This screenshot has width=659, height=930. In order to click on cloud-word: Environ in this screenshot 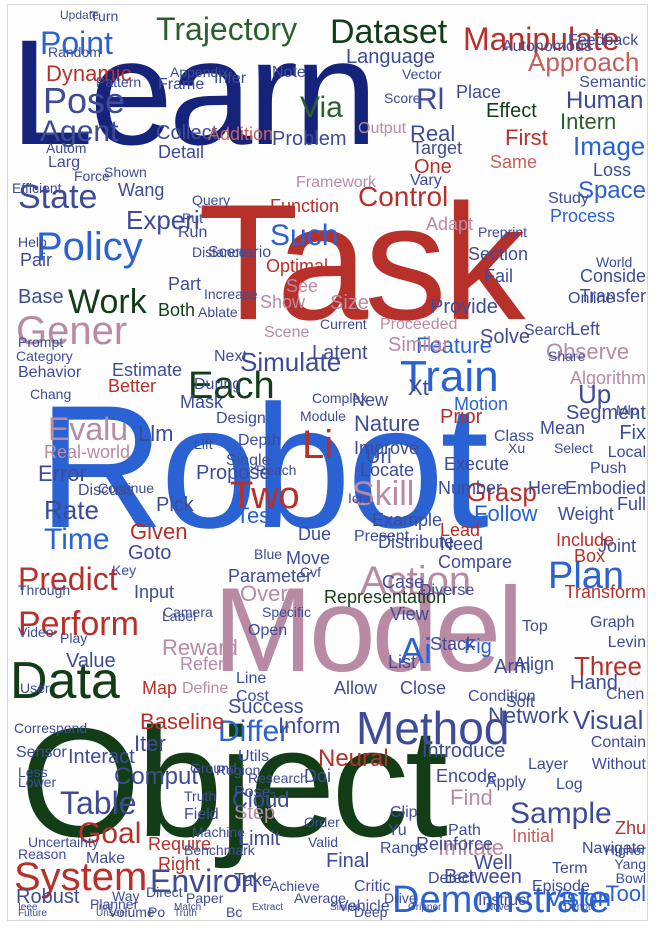, I will do `click(204, 881)`.